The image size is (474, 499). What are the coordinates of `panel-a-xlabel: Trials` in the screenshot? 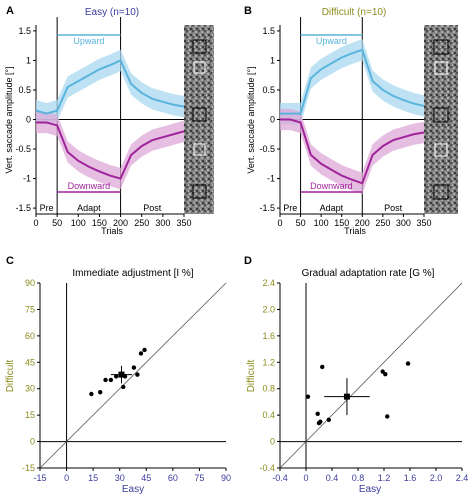 It's located at (112, 231).